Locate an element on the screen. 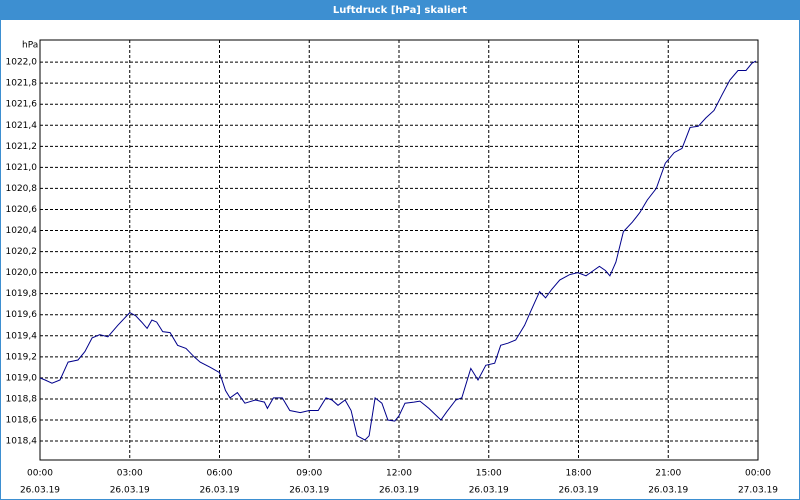 This screenshot has width=800, height=500. x-tick-date: 27.03.19 is located at coordinates (758, 491).